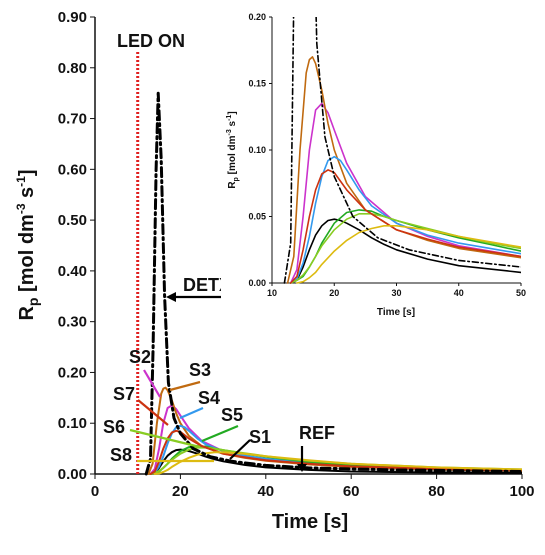  I want to click on s4-annotation-label: S4, so click(209, 398).